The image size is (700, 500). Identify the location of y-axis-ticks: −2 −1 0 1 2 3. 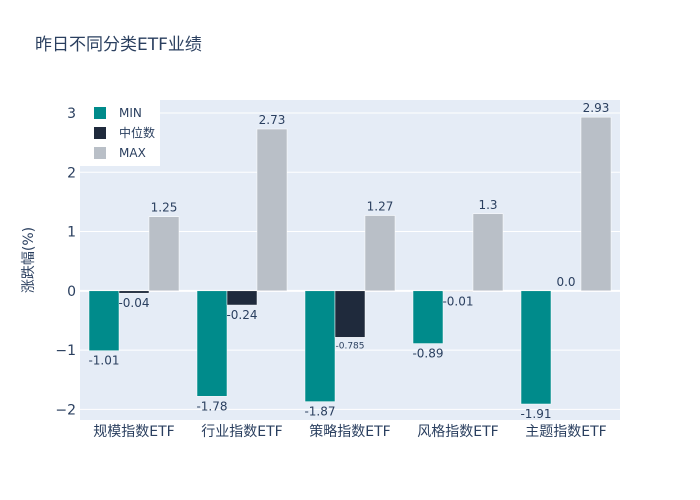
(65, 262).